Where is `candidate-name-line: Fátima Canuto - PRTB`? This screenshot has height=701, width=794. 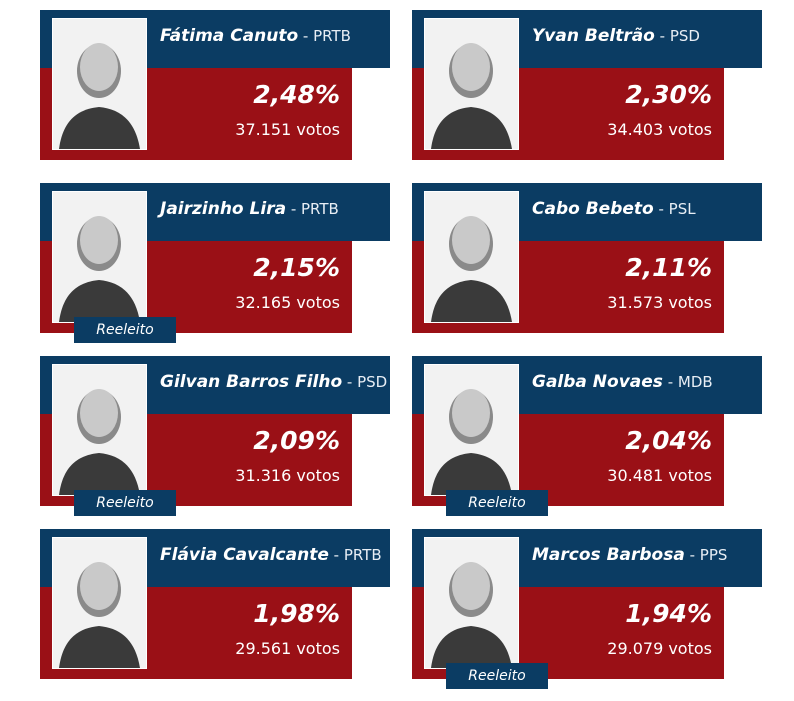 candidate-name-line: Fátima Canuto - PRTB is located at coordinates (275, 39).